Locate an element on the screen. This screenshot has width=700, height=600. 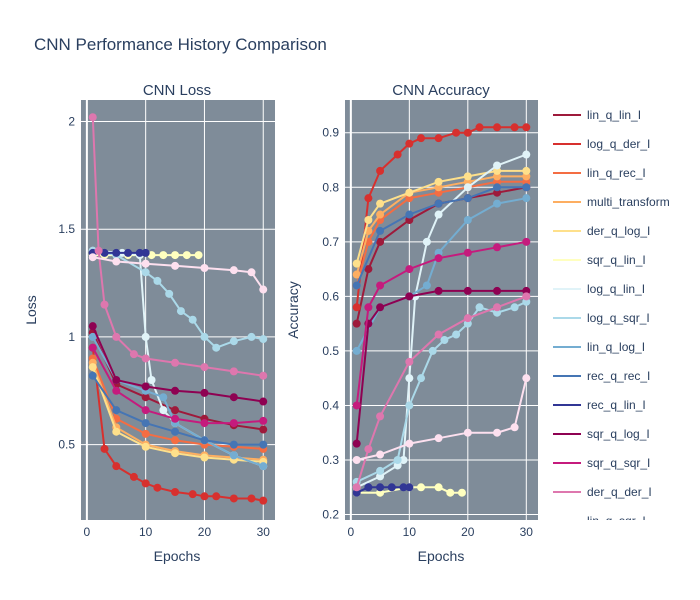
loss-y-tick-label: 1 is located at coordinates (71, 337).